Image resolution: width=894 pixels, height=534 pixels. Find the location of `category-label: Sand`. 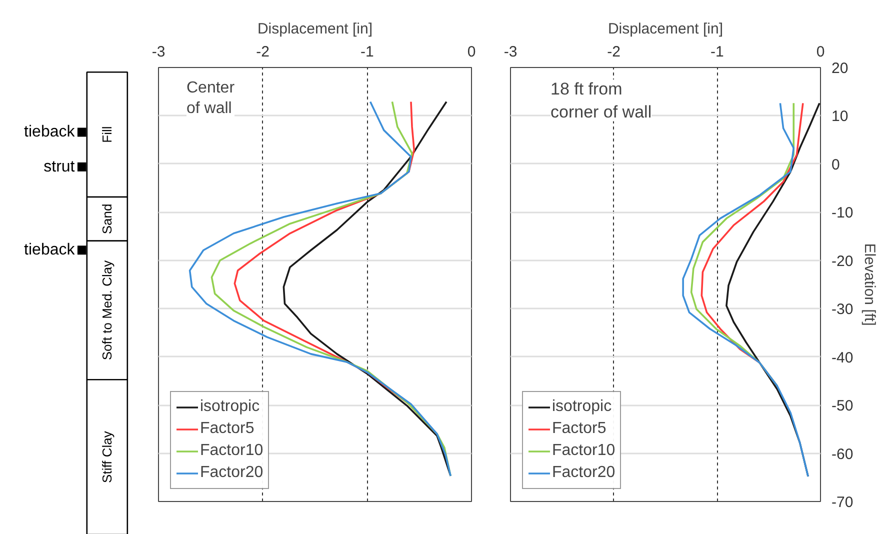

category-label: Sand is located at coordinates (107, 219).